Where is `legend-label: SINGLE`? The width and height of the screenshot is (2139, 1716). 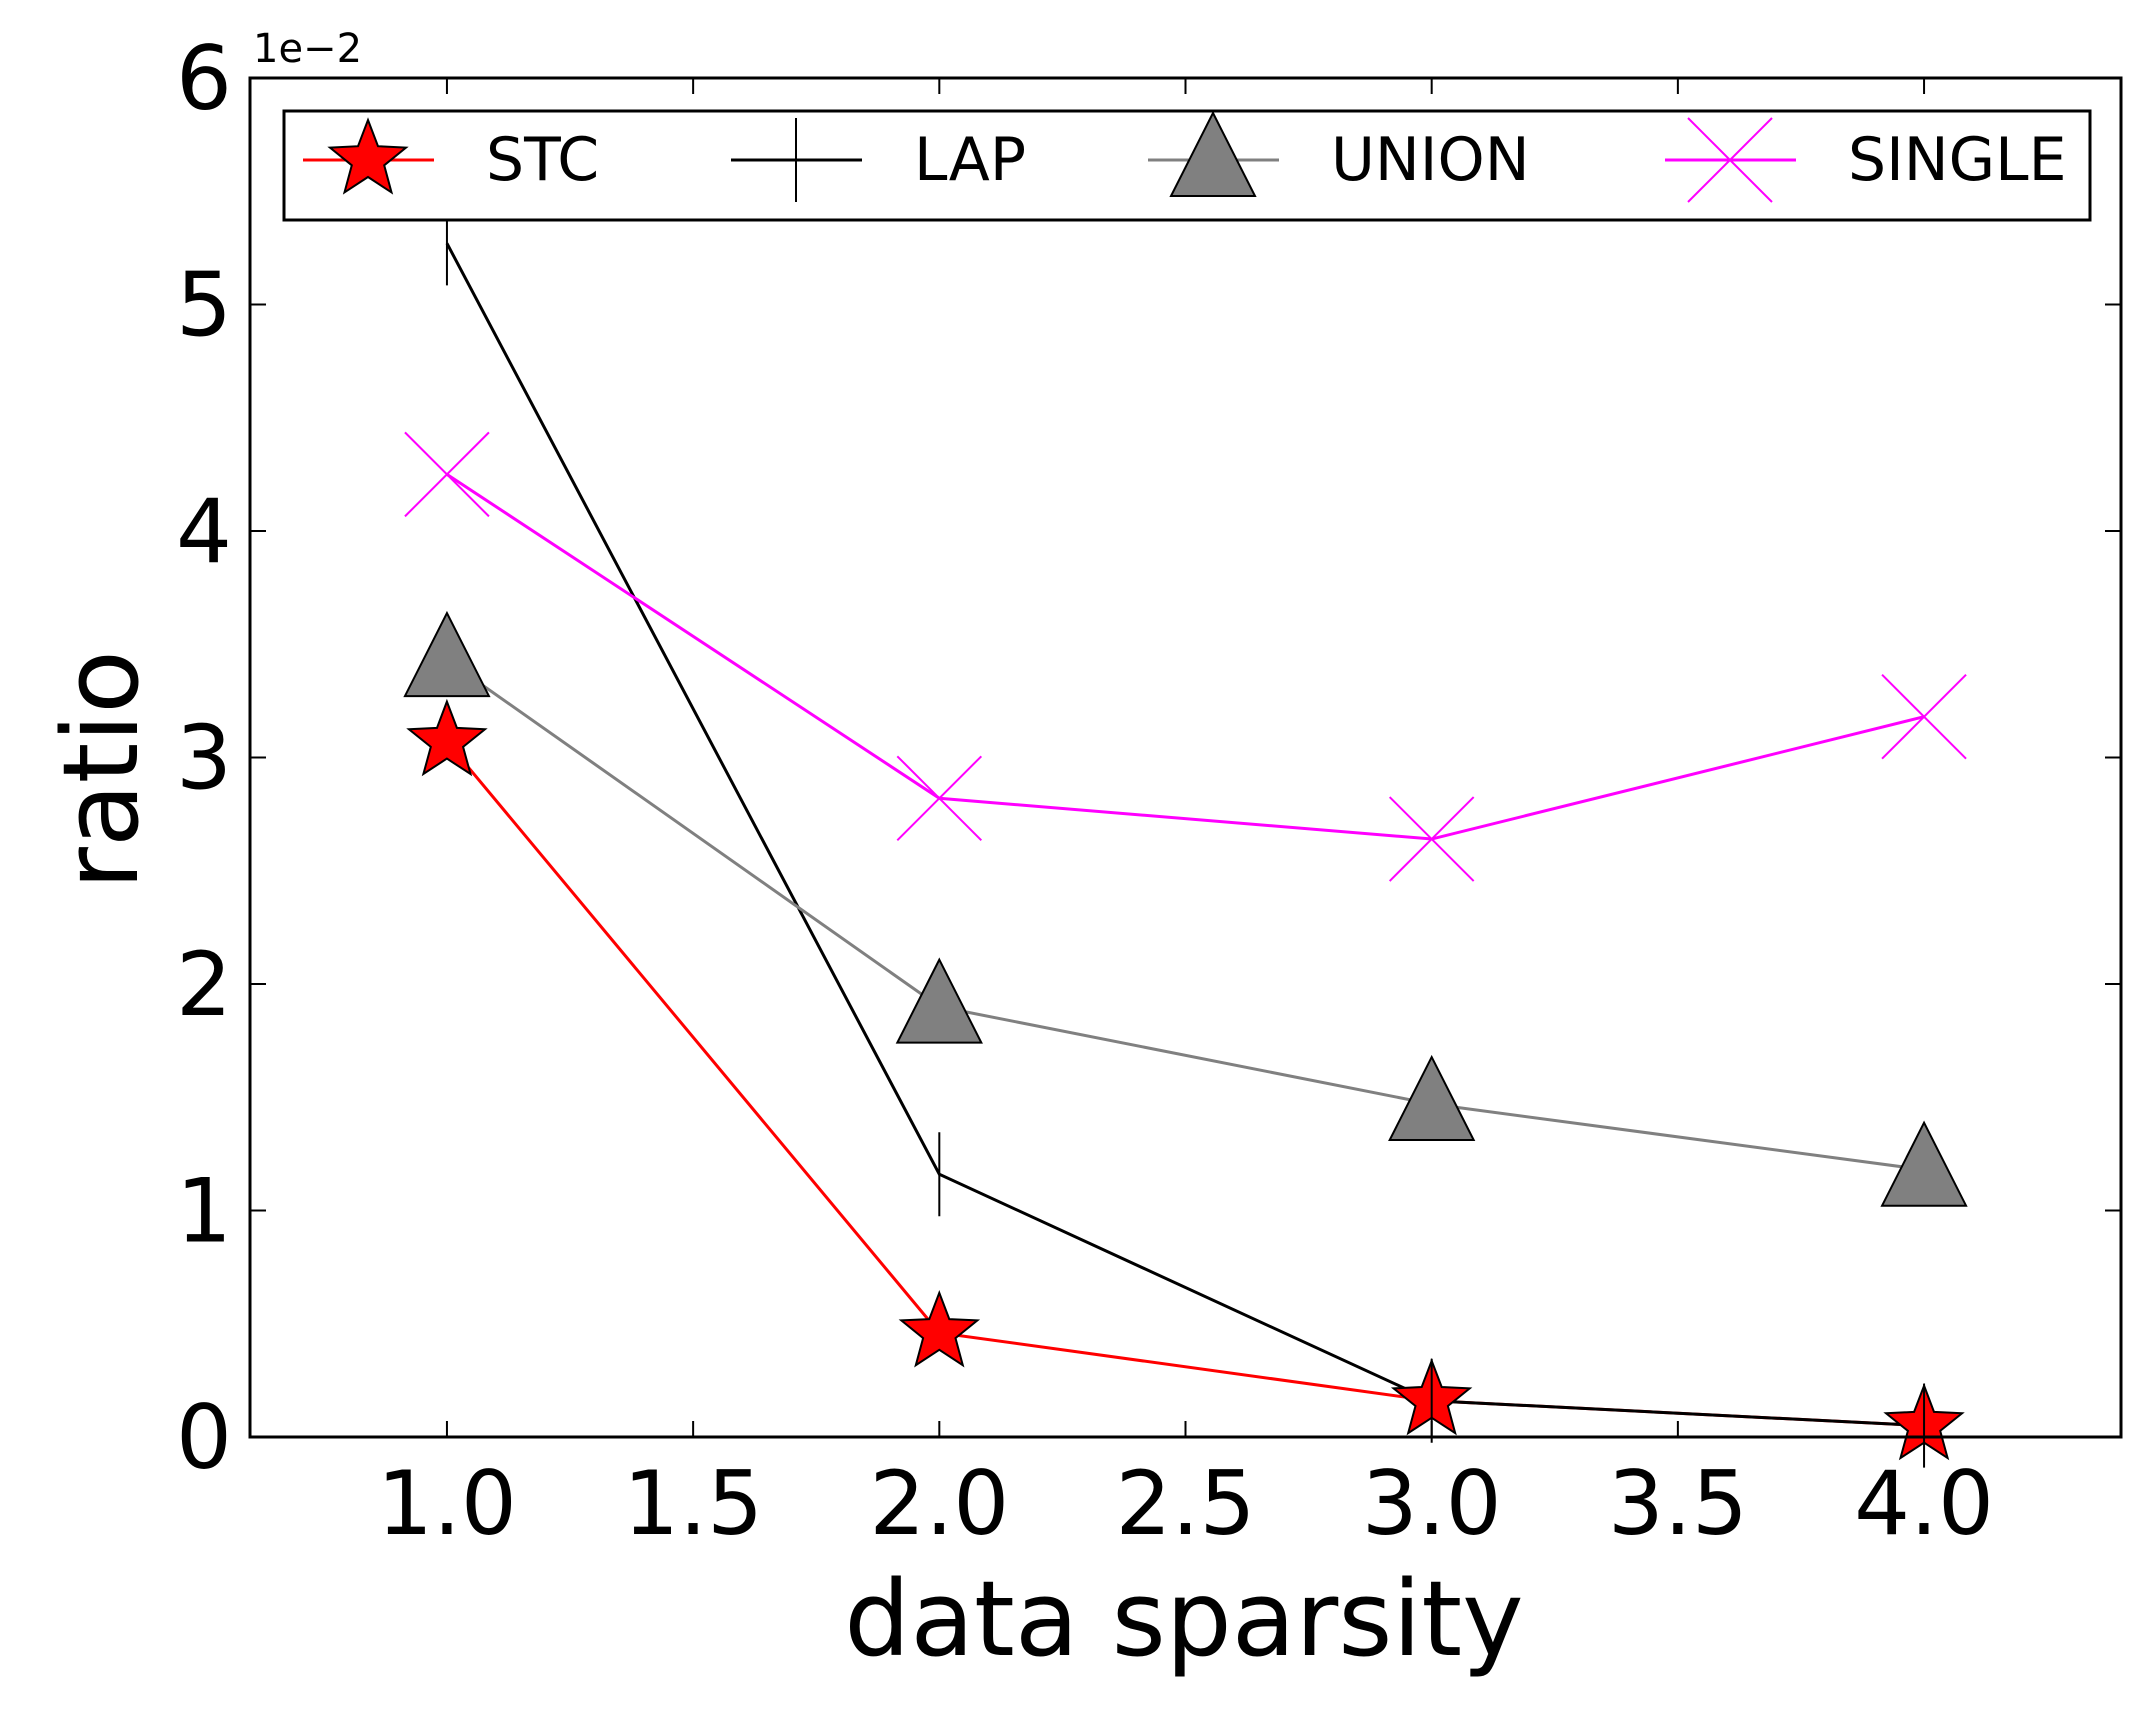
legend-label: SINGLE is located at coordinates (1957, 160).